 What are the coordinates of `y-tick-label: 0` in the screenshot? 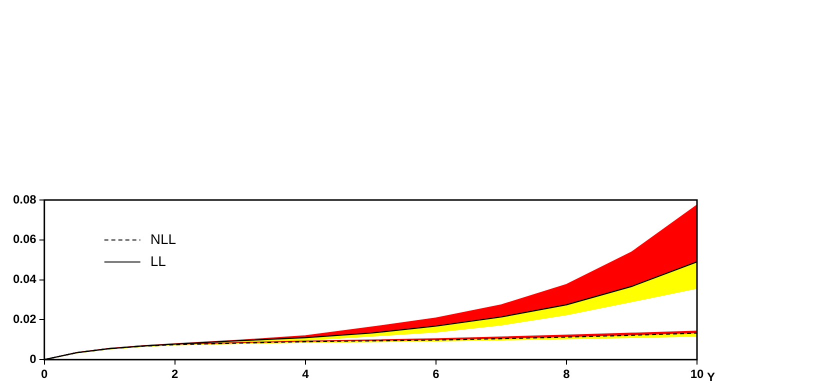 It's located at (33, 359).